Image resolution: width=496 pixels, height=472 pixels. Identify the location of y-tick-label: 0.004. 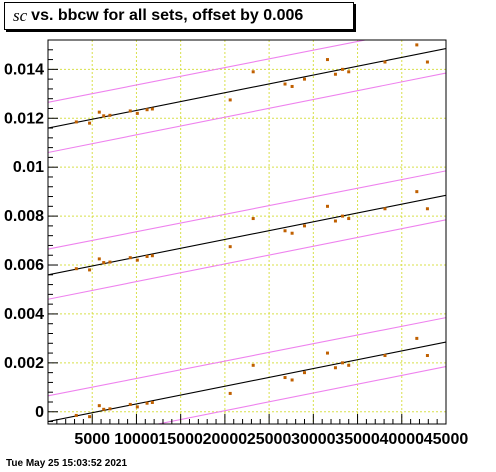
(24, 314).